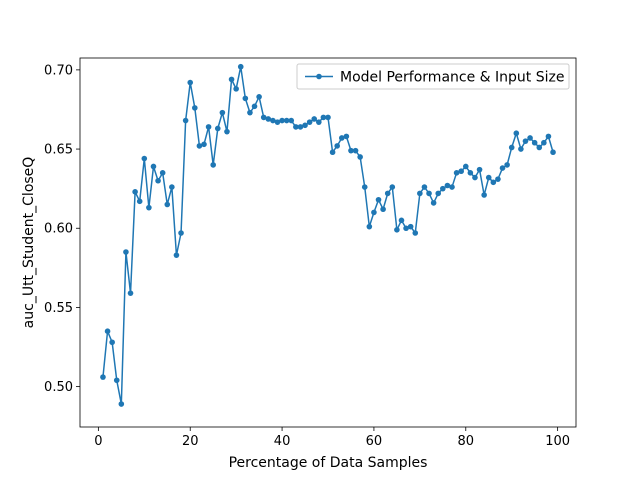  I want to click on x-tick-label: 20, so click(190, 441).